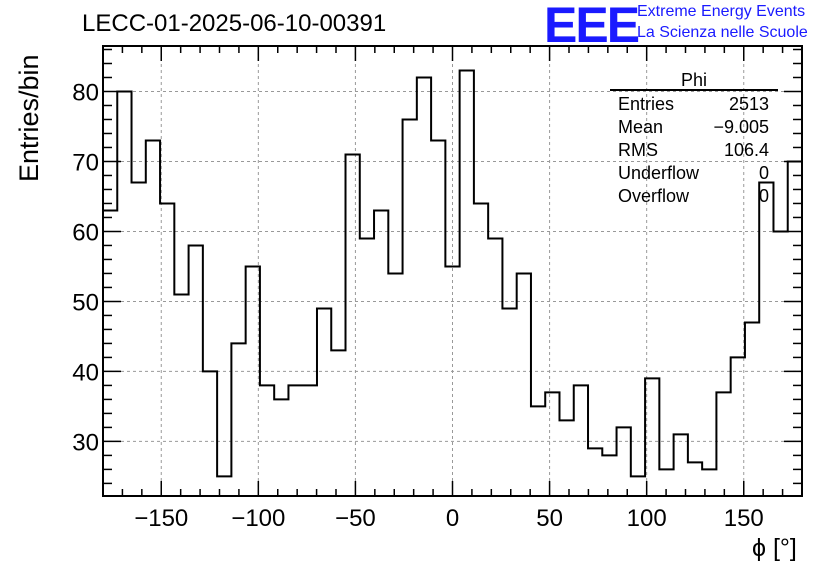  Describe the element at coordinates (549, 518) in the screenshot. I see `x-tick-label: 50` at that location.